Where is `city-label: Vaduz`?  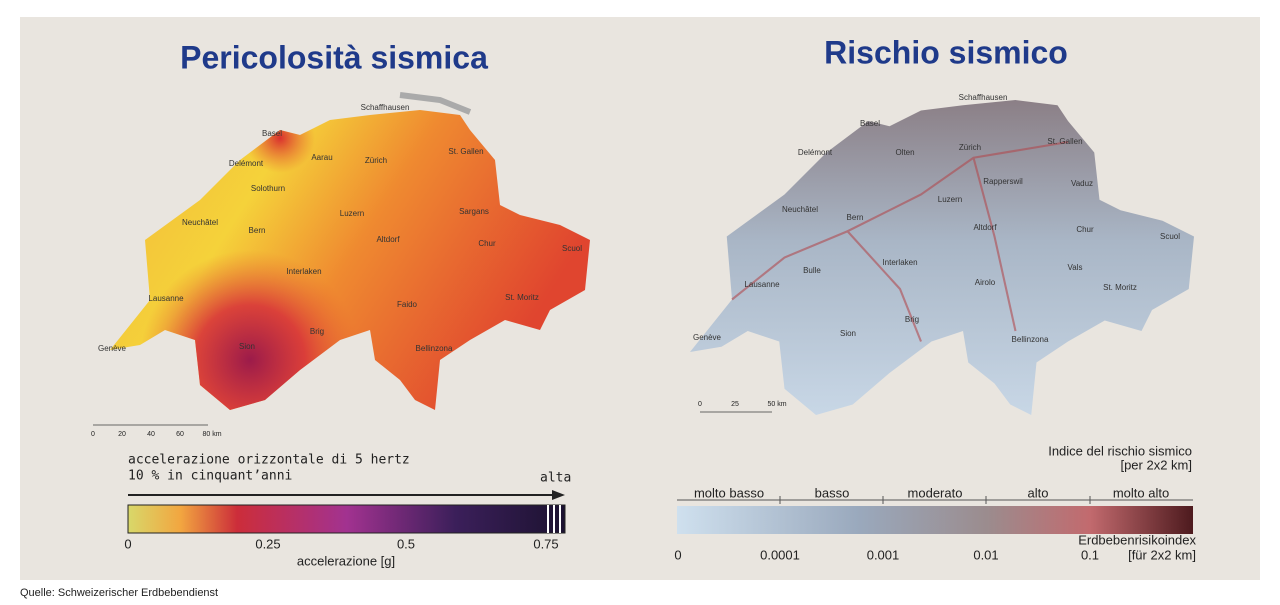 city-label: Vaduz is located at coordinates (1082, 183).